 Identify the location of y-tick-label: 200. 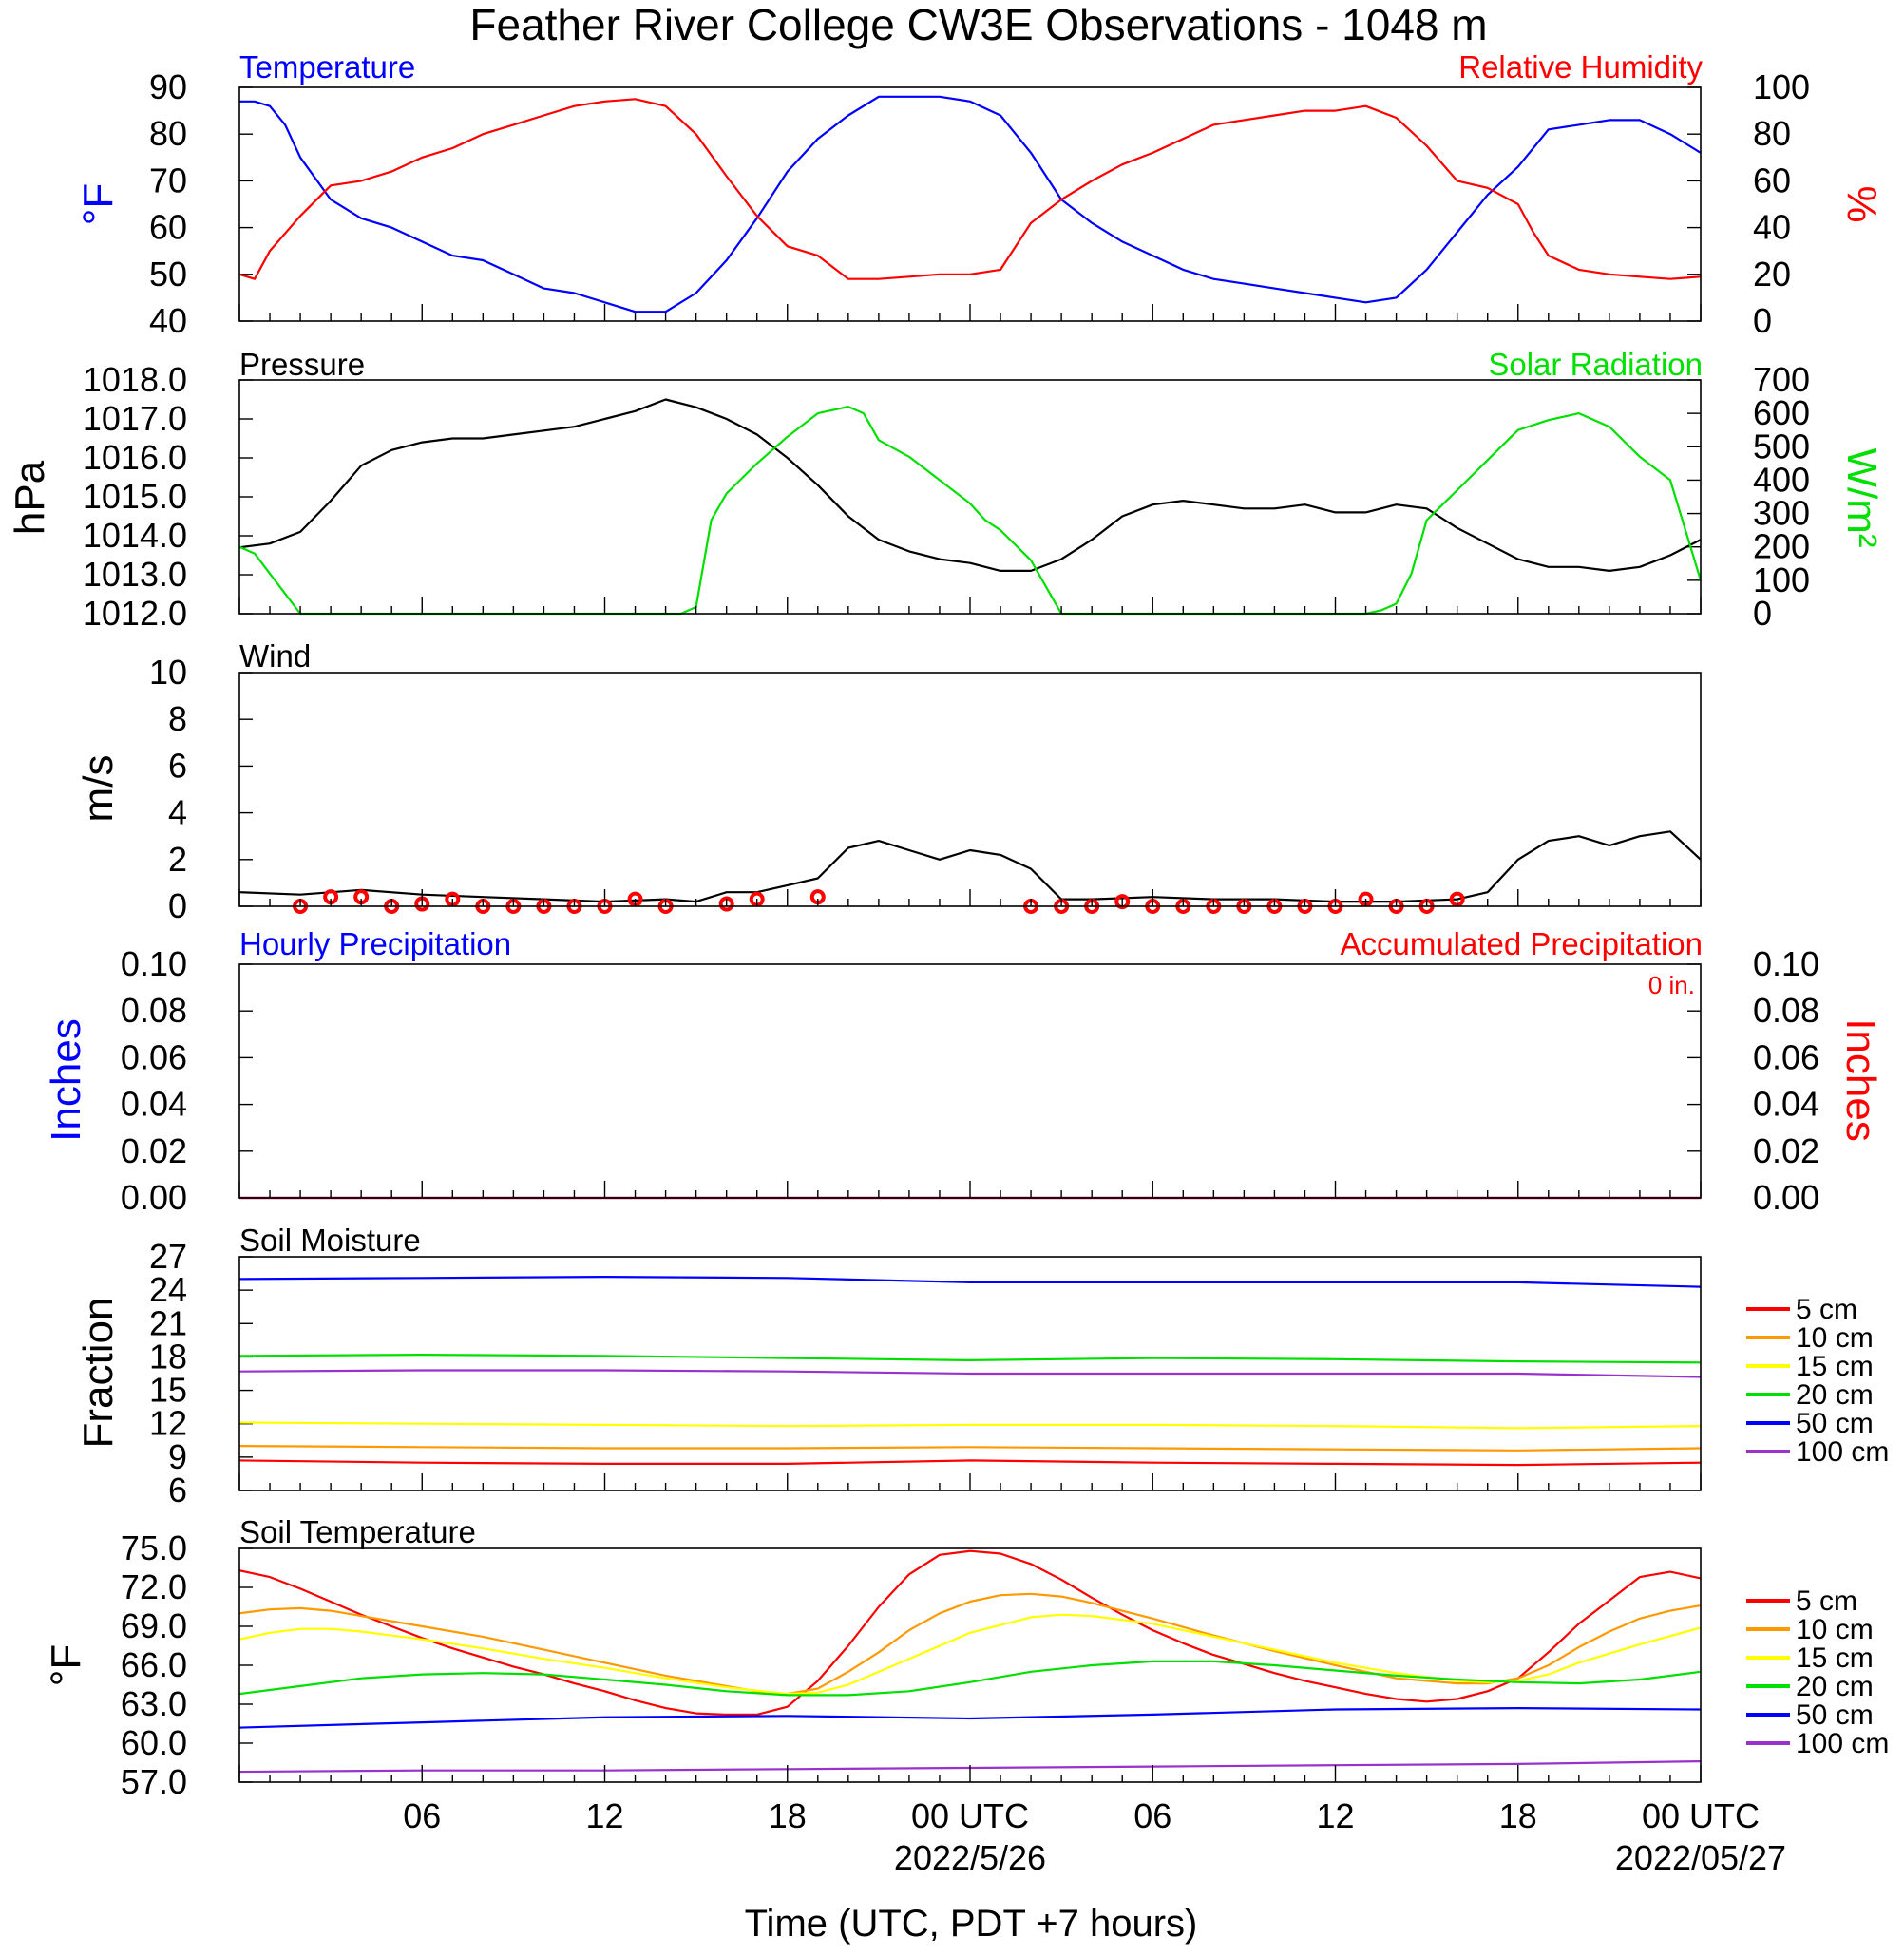
(1781, 546).